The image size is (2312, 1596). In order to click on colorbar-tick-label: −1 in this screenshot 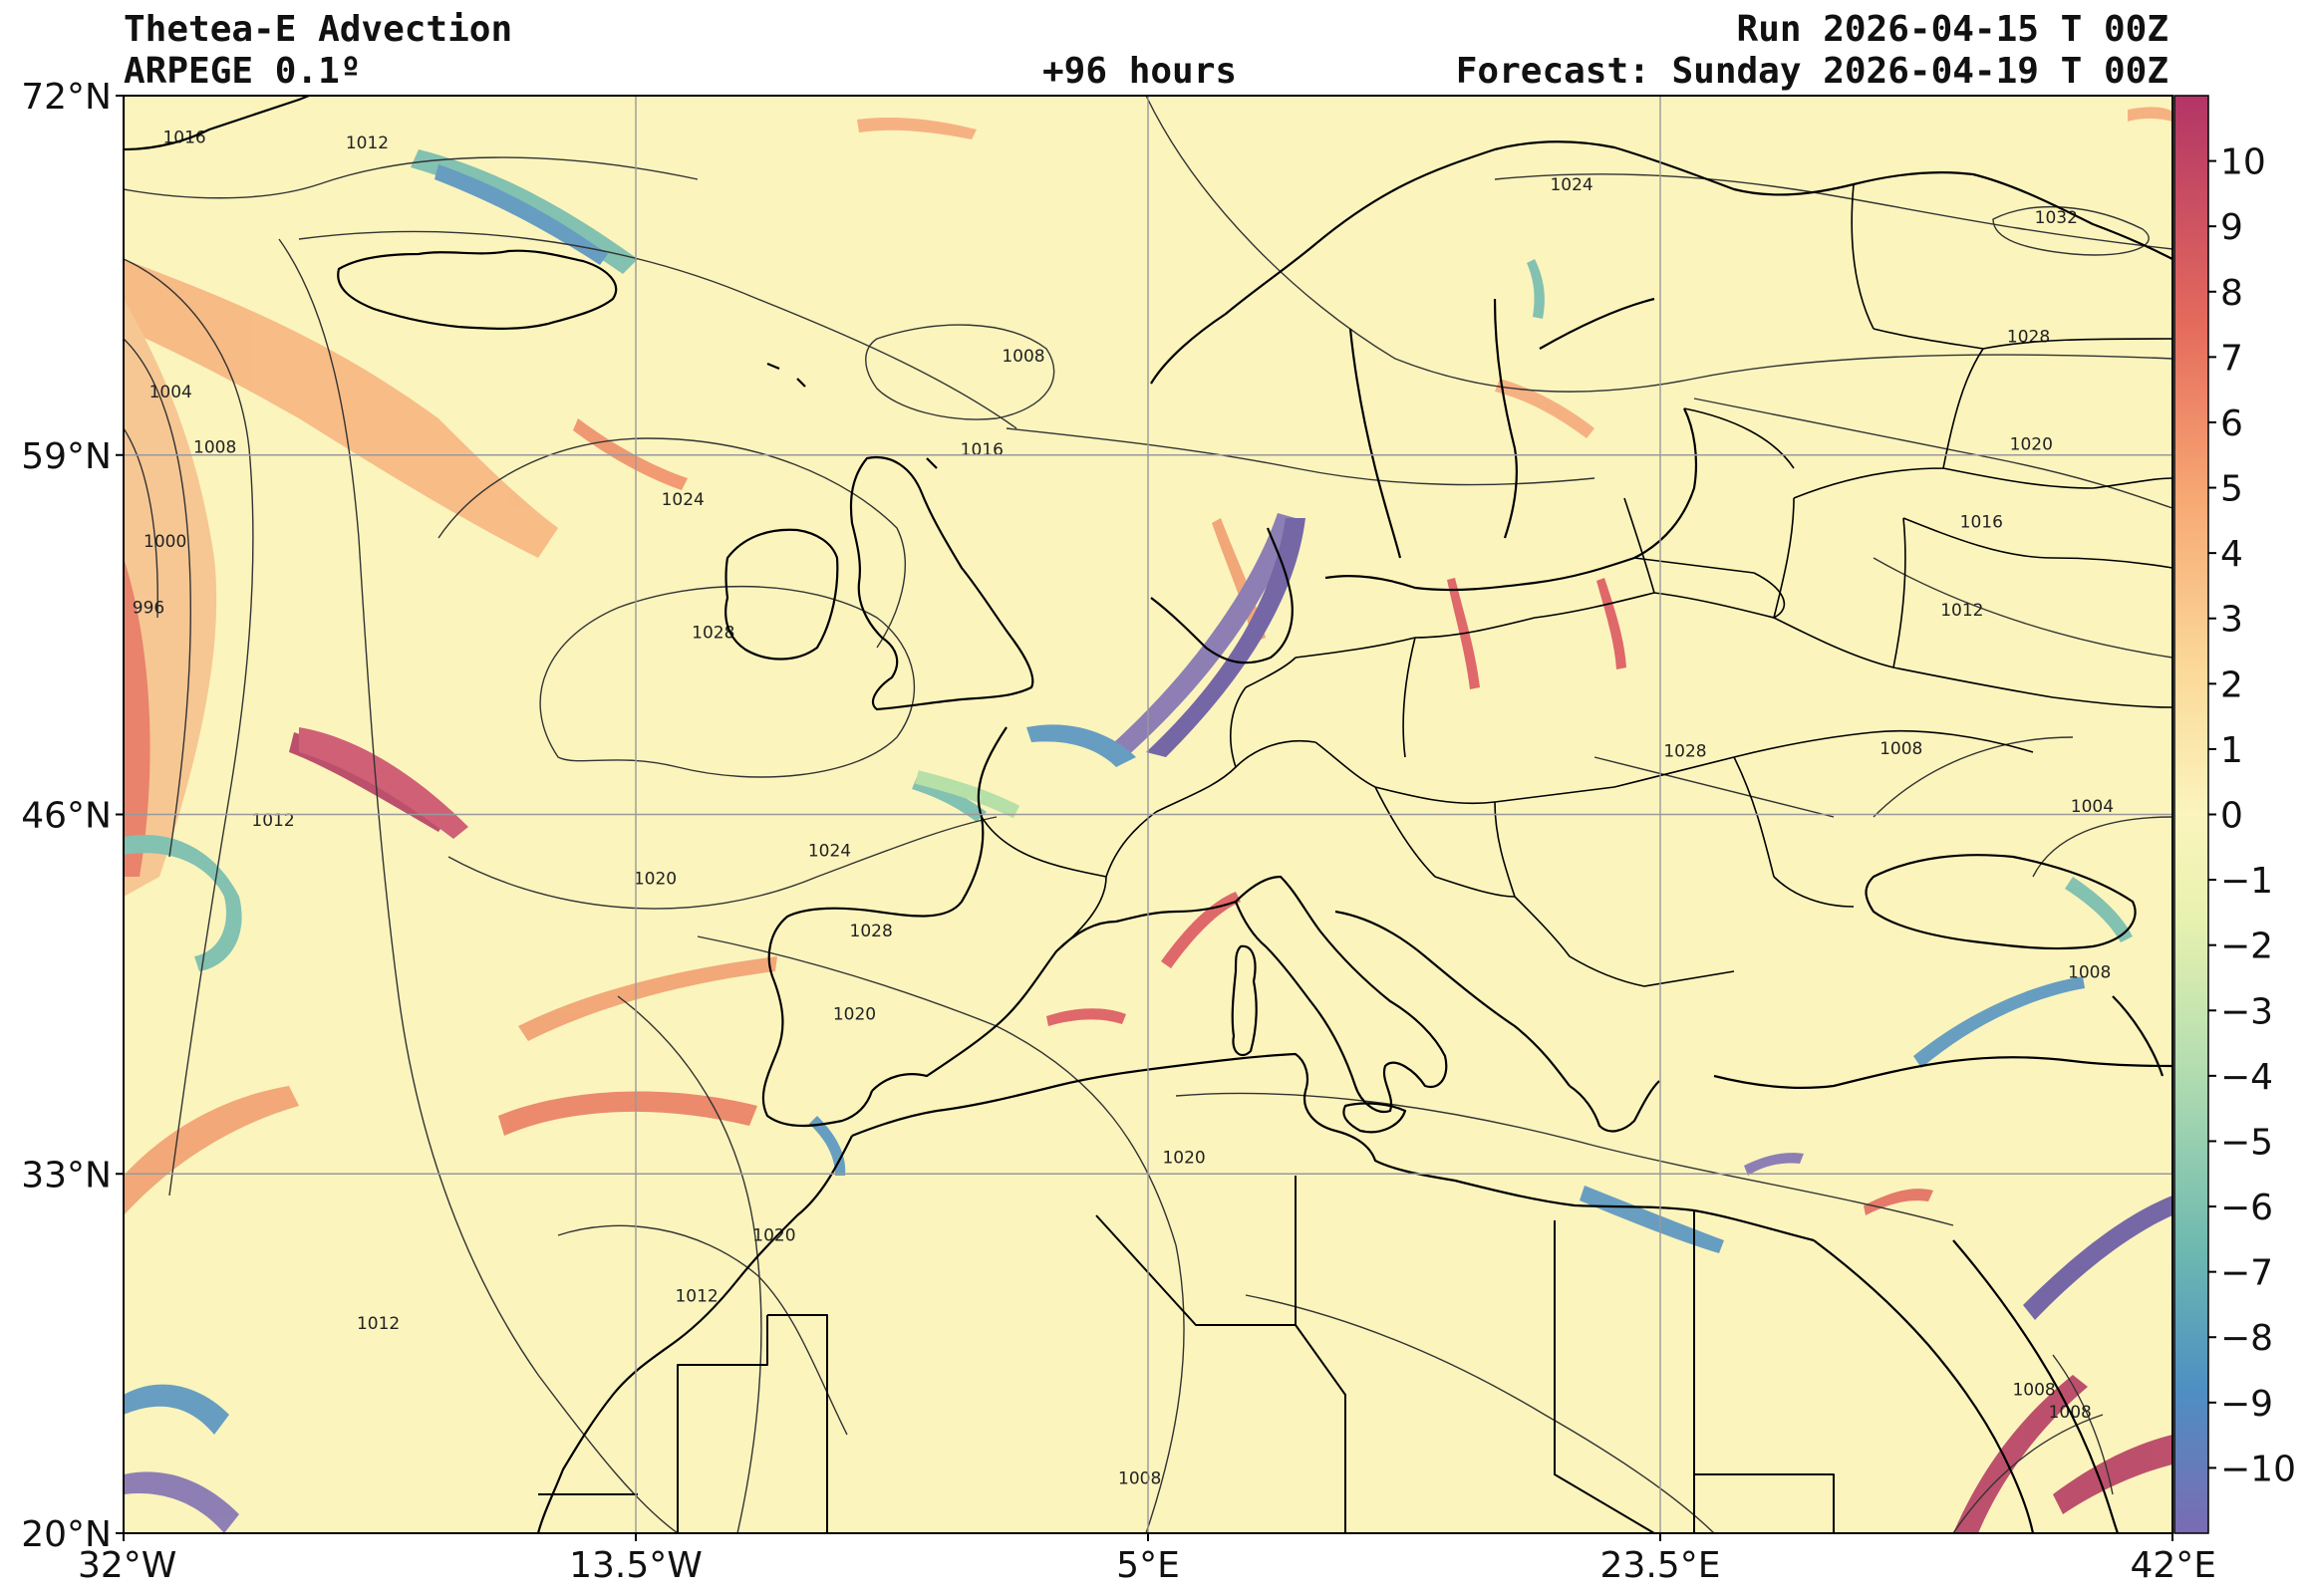, I will do `click(2246, 881)`.